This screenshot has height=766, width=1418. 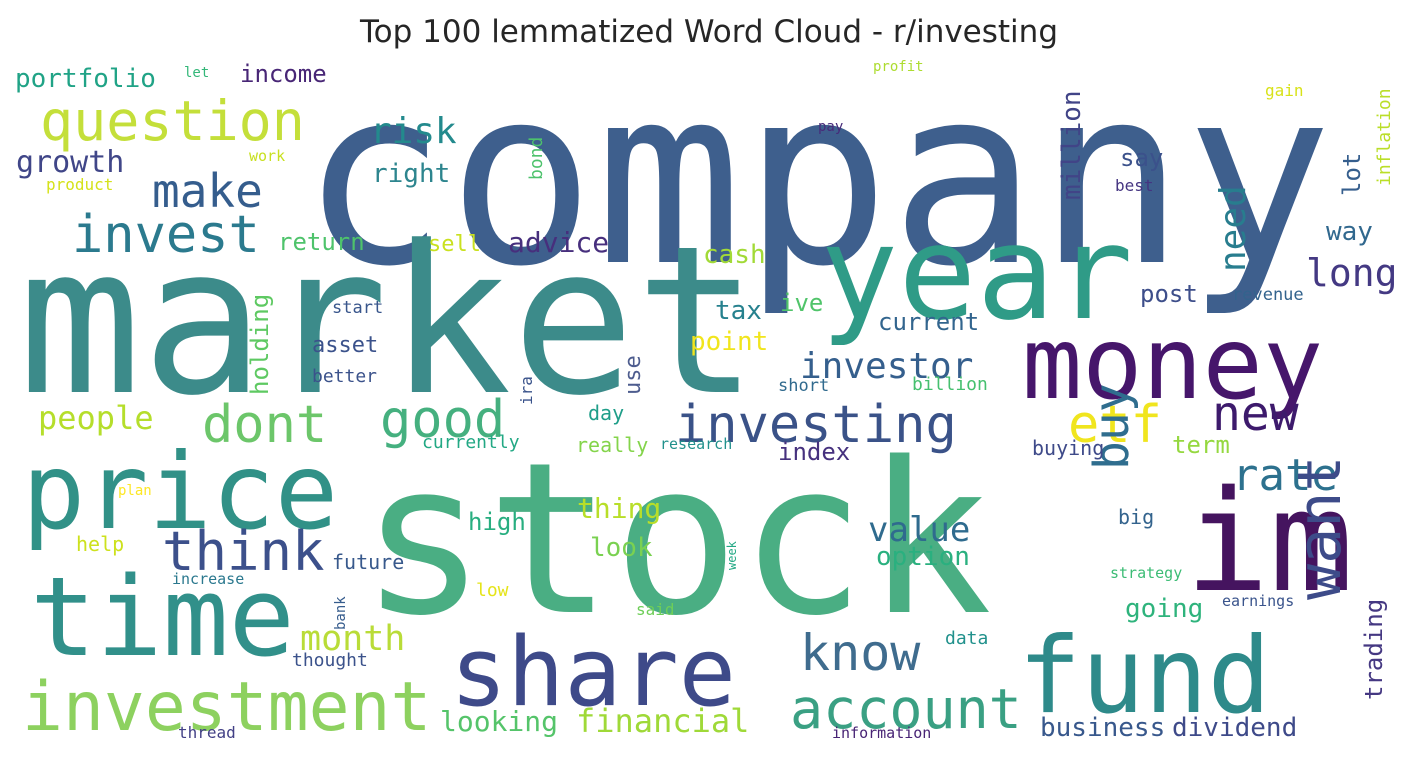 I want to click on word-buying: buying, so click(x=1068, y=448).